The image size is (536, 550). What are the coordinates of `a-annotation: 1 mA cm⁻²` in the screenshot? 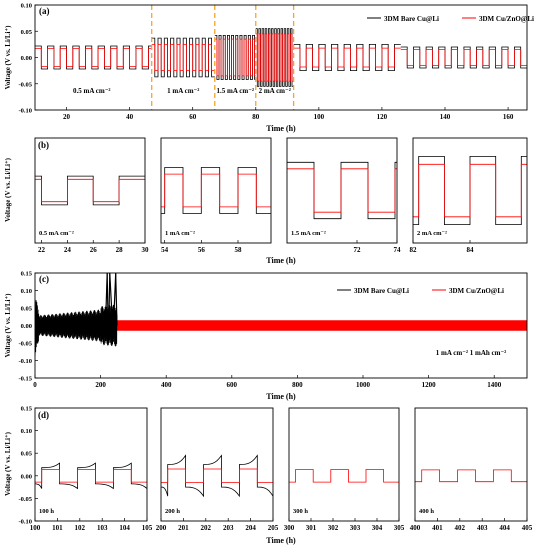 It's located at (183, 91).